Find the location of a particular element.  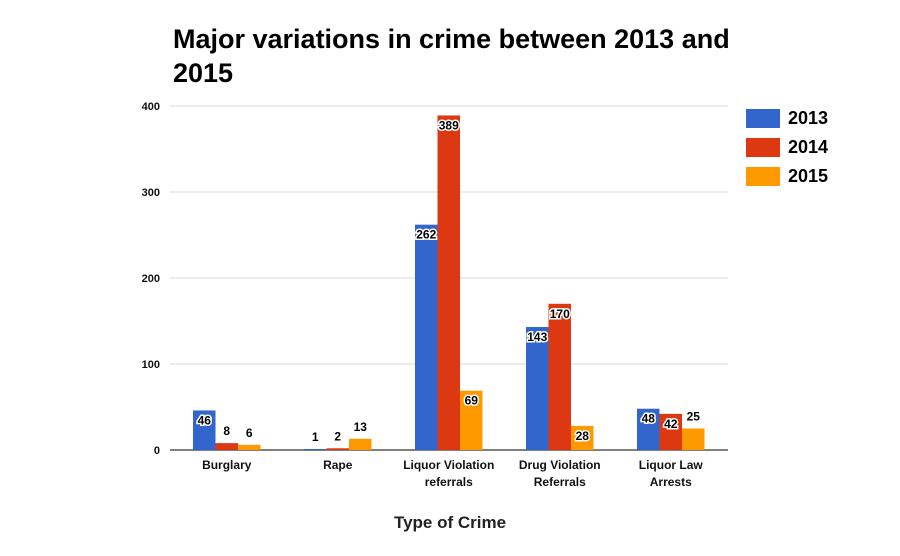

y-tick-label-100: 100 is located at coordinates (151, 365).